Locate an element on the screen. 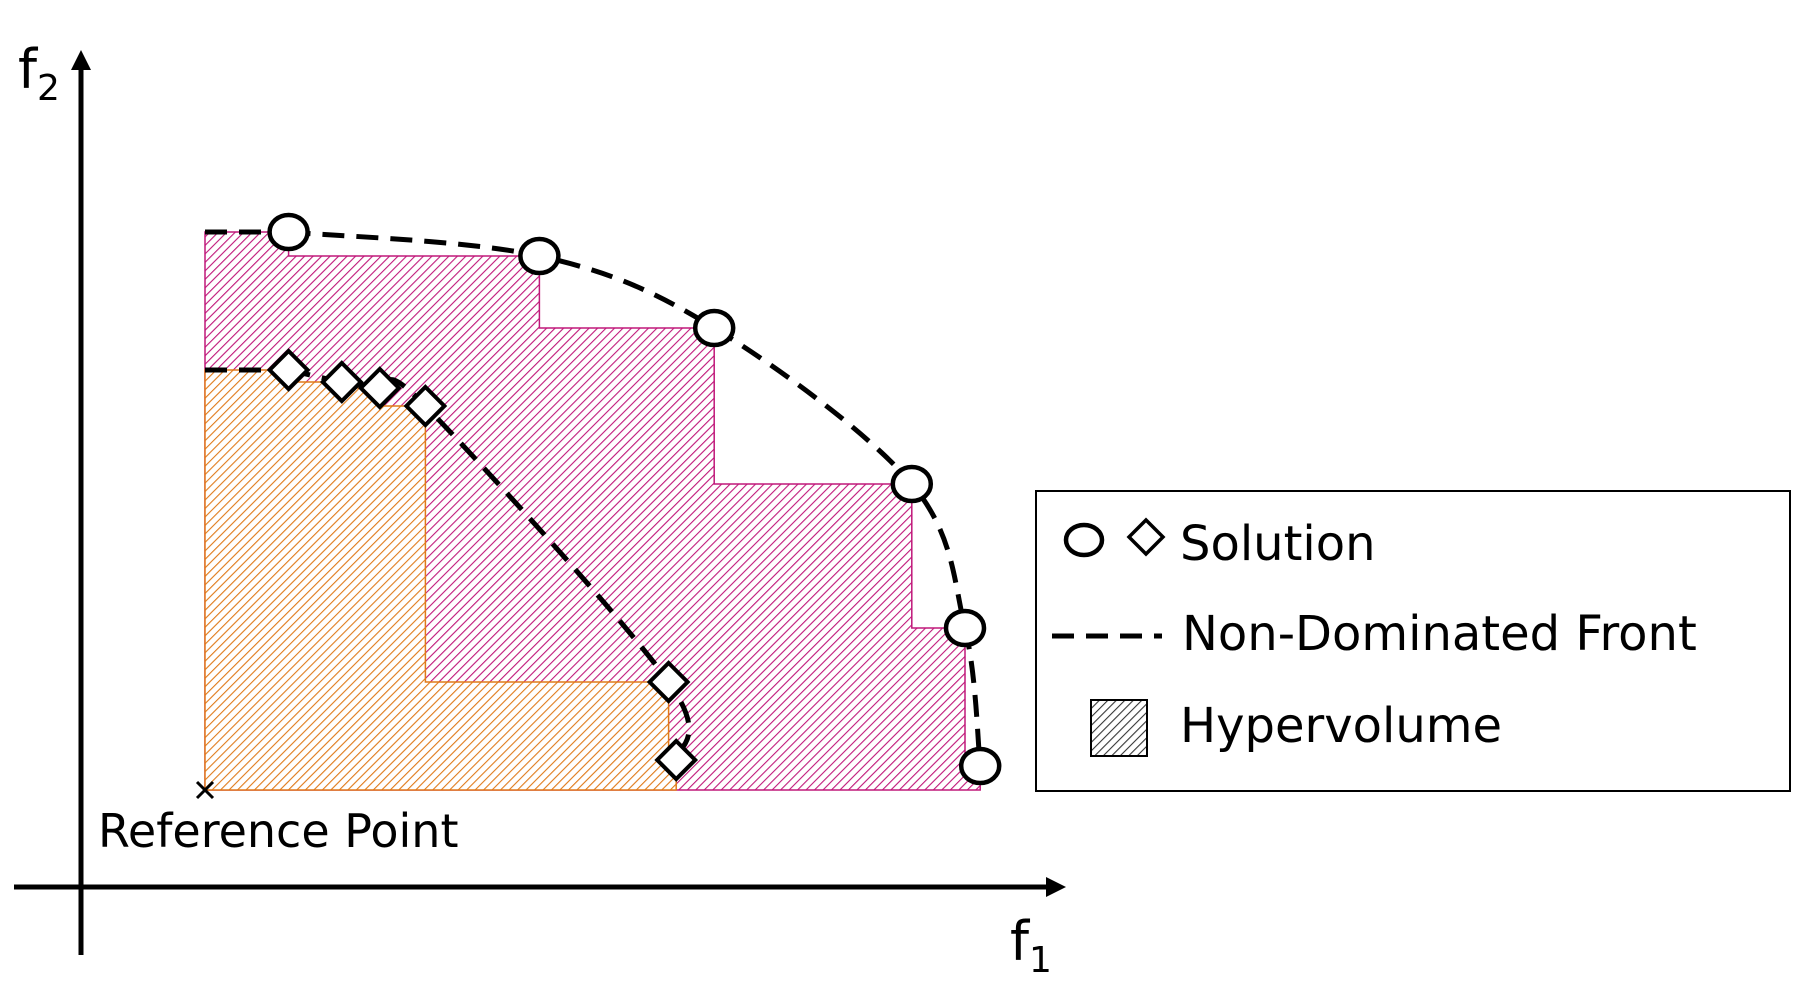 The image size is (1806, 989). legend-item-solution: Solution is located at coordinates (1219, 544).